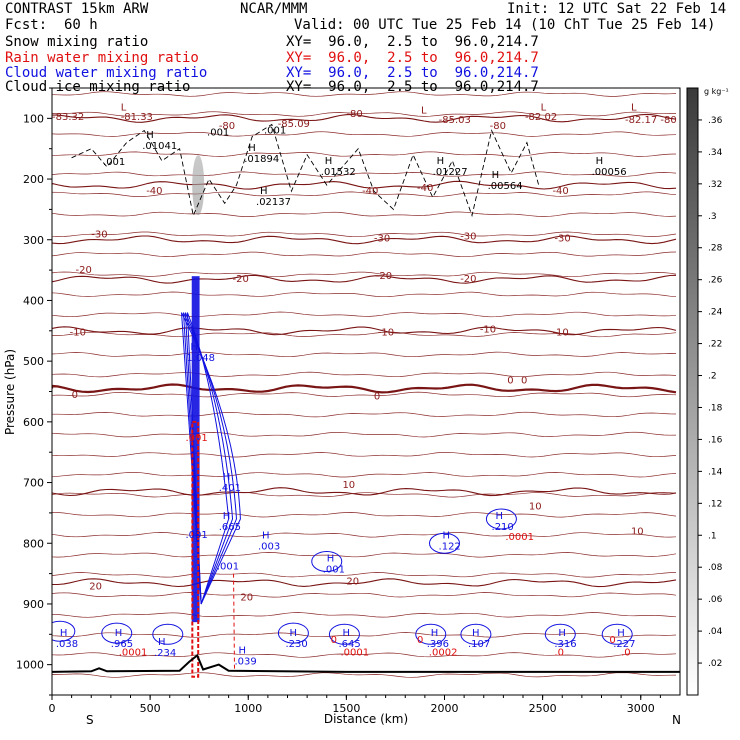 This screenshot has height=740, width=740. Describe the element at coordinates (248, 708) in the screenshot. I see `x-tick-label: 1000` at that location.